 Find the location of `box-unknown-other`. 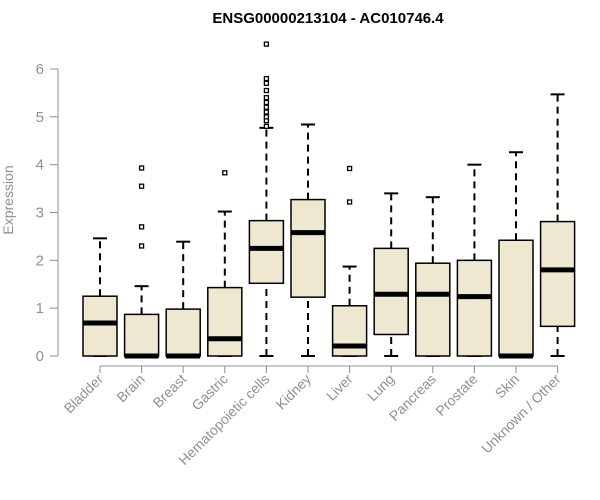

box-unknown-other is located at coordinates (557, 225).